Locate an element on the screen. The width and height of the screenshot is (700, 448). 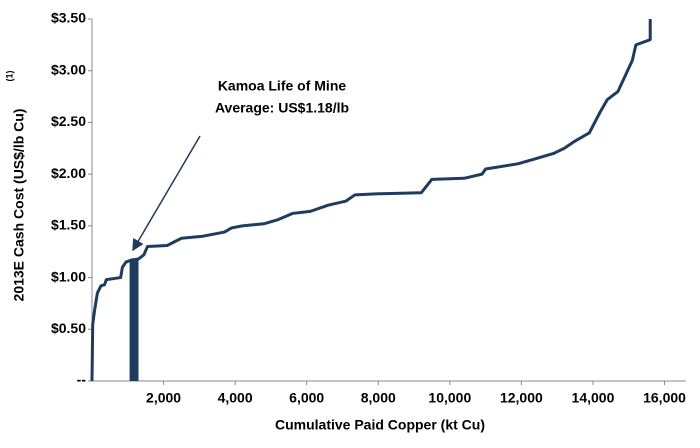
y-tick-label: $1.00 is located at coordinates (68, 276).